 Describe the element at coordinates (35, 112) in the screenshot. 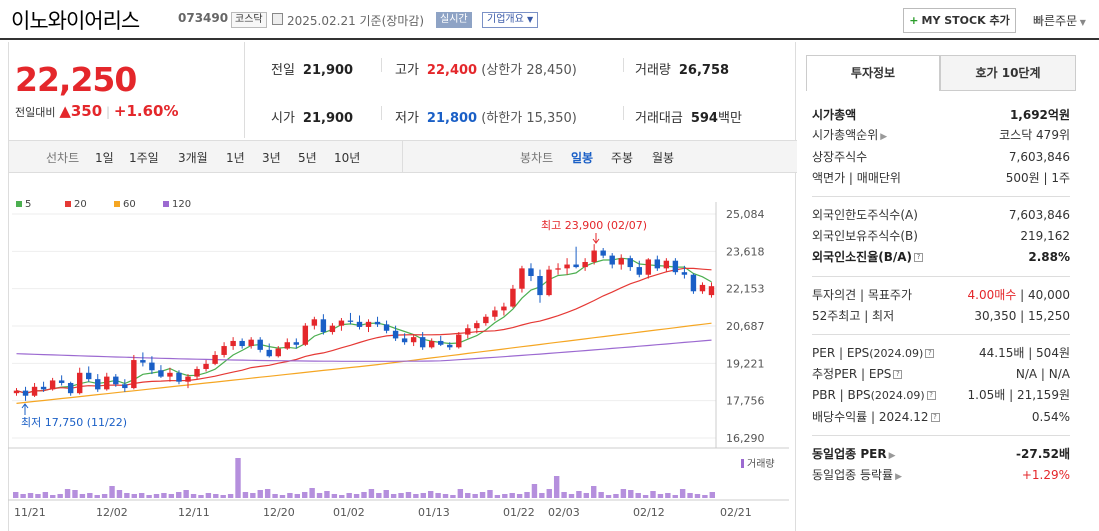

I see `change-label: 전일대비` at that location.